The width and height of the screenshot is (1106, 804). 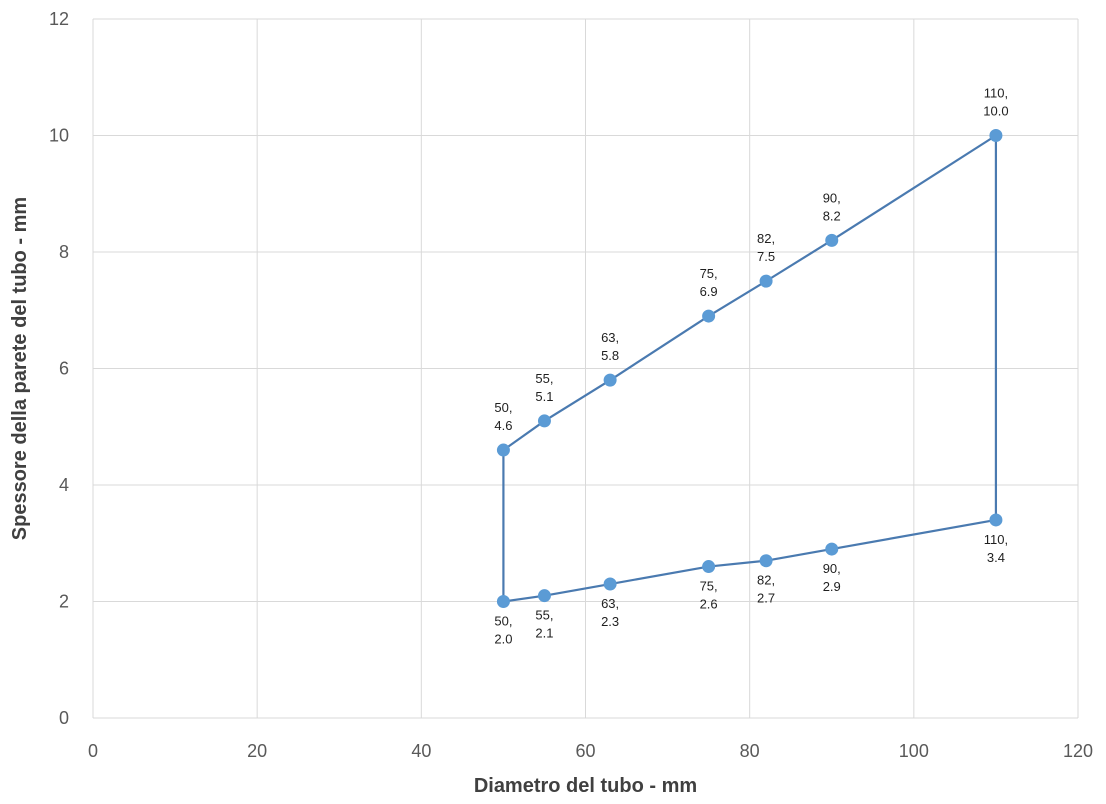 I want to click on x-tick-label: 100, so click(x=914, y=751).